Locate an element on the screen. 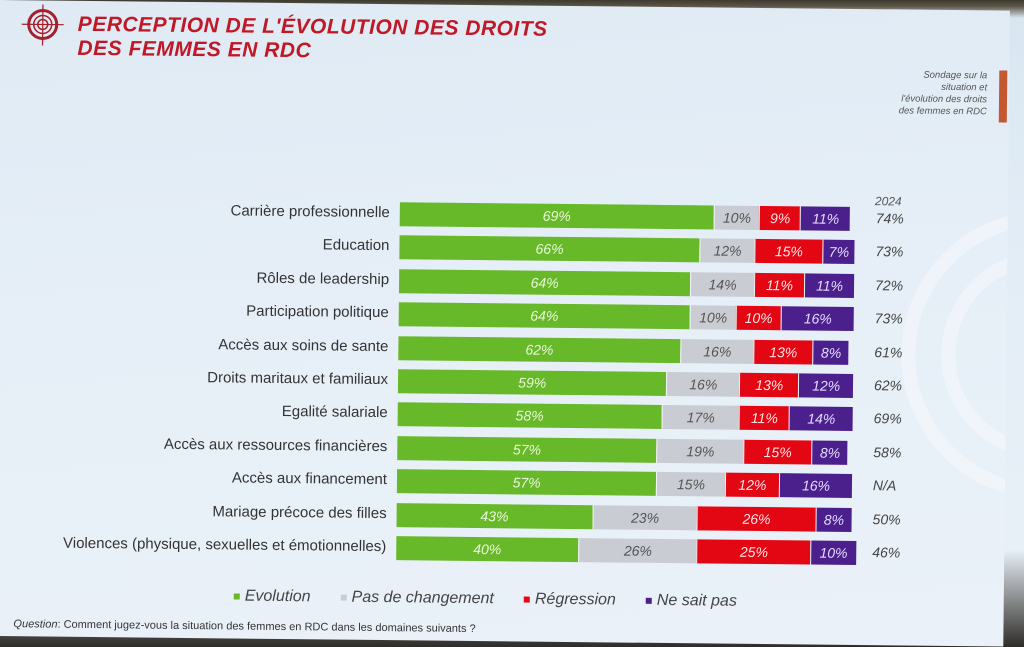 This screenshot has height=647, width=1024. chart-row: Accès aux soins de sante 62% 16% 13% 8% 61% is located at coordinates (503, 350).